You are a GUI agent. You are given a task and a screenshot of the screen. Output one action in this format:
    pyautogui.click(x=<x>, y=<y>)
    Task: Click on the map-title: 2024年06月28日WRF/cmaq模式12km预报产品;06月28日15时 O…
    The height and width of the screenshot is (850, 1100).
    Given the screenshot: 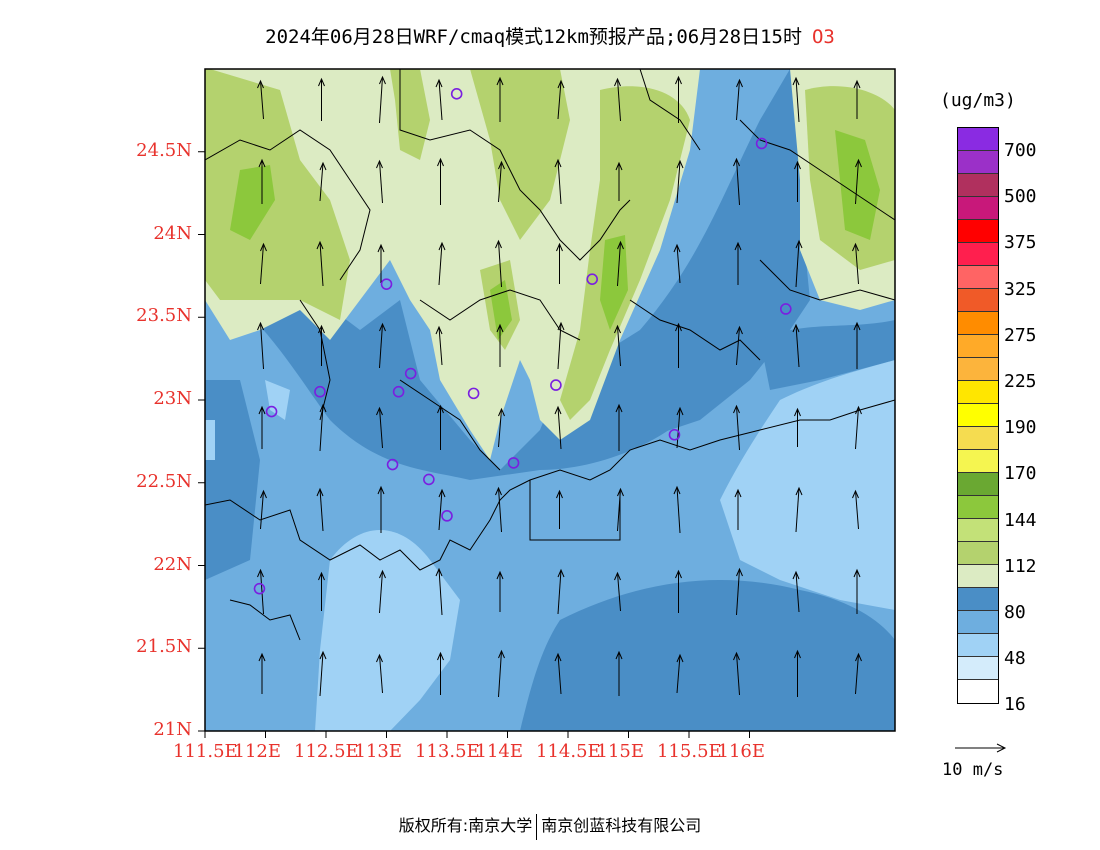 What is the action you would take?
    pyautogui.click(x=550, y=35)
    